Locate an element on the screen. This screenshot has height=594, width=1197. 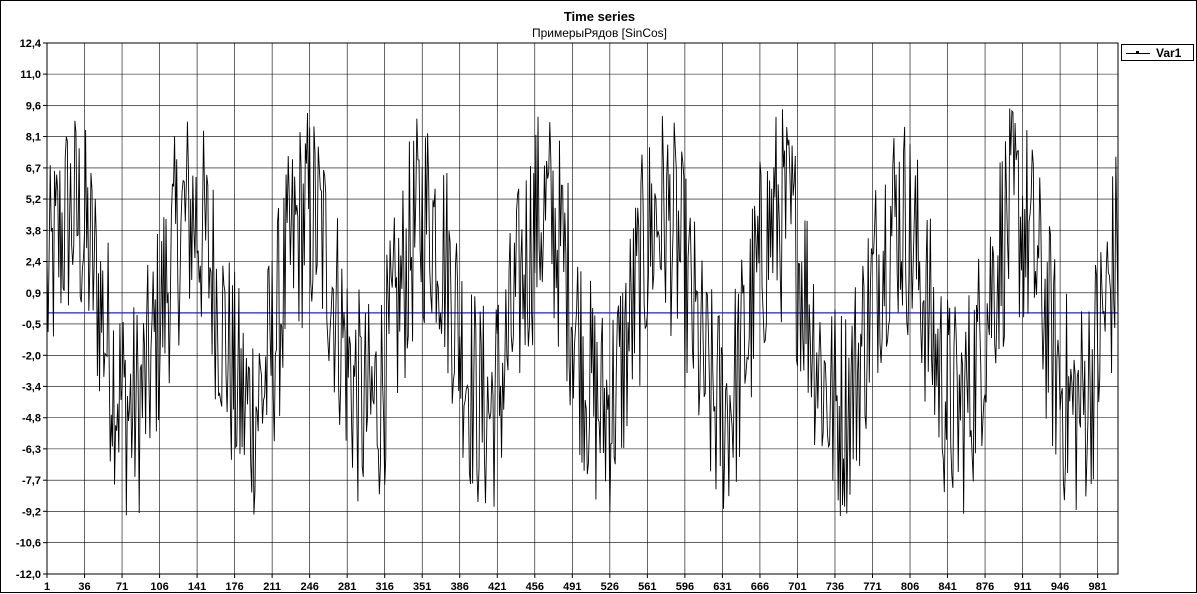
x-tick-label: 806 is located at coordinates (910, 587).